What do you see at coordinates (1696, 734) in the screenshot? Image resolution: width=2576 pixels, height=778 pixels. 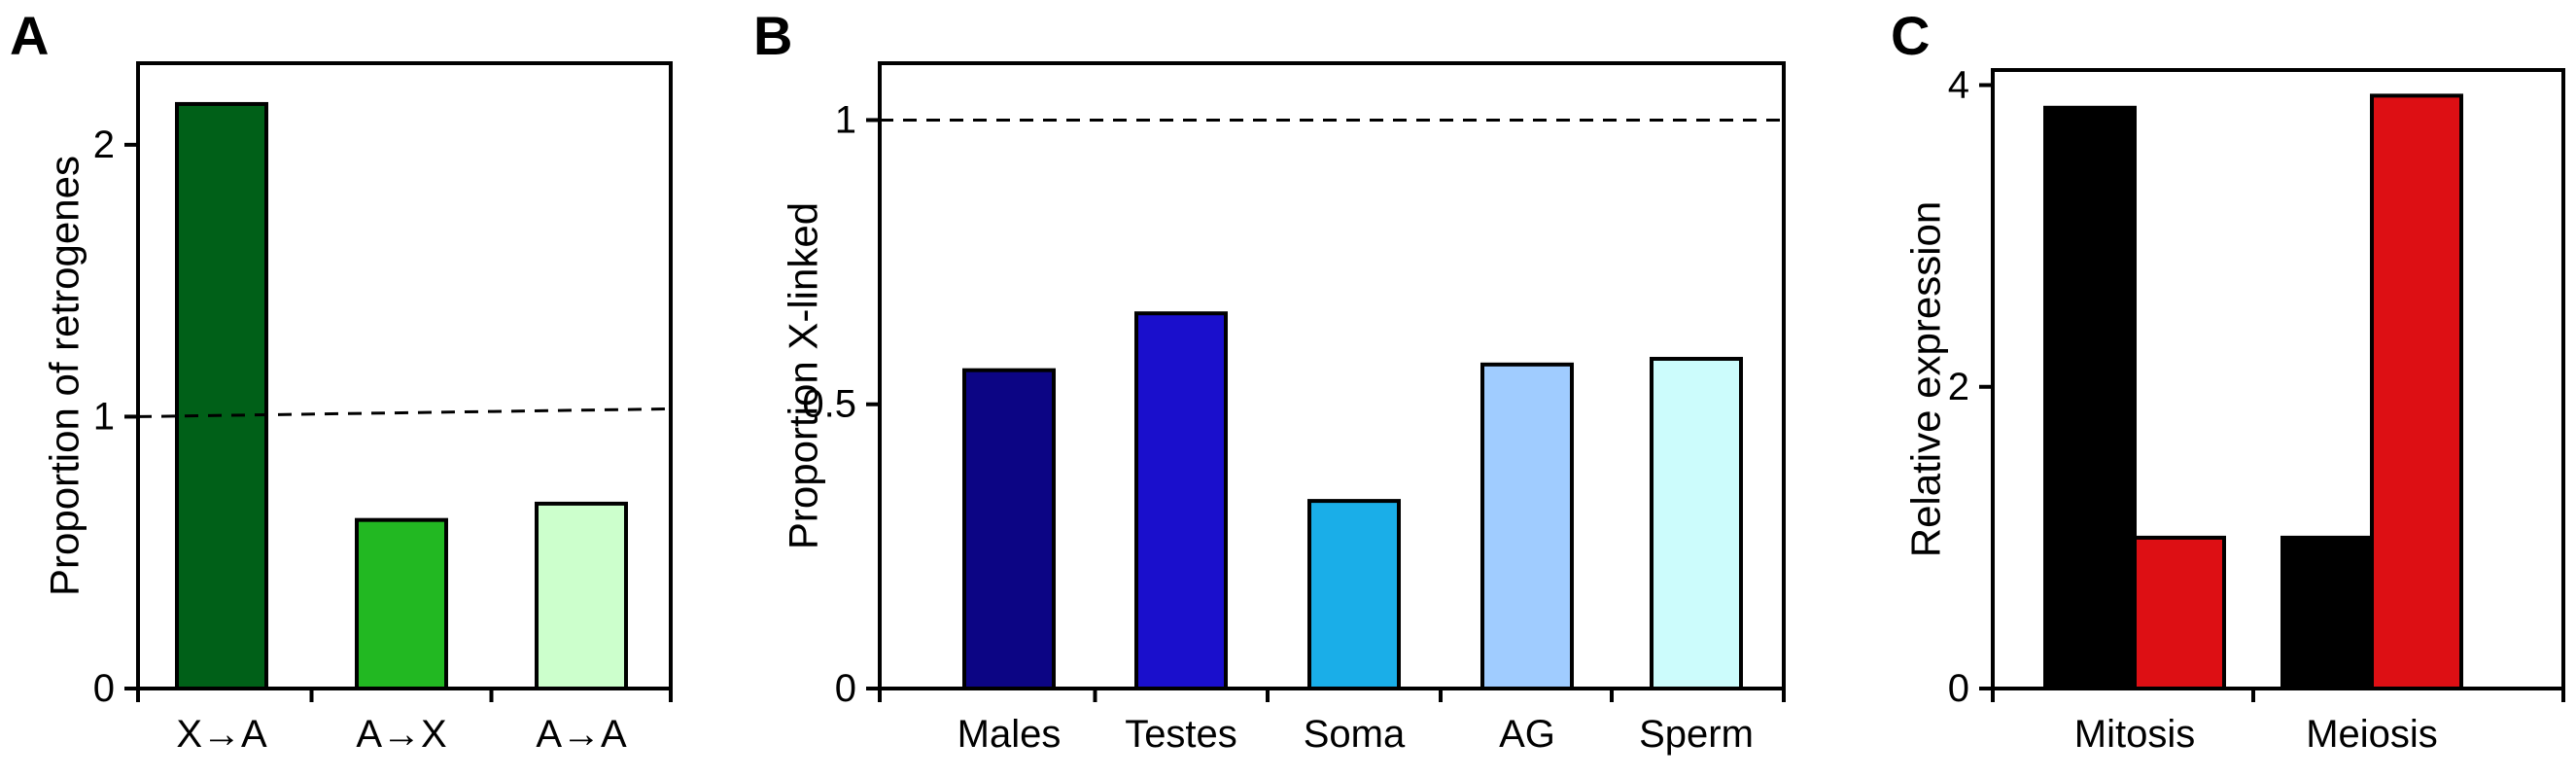 I see `x-tick-label: Sperm` at bounding box center [1696, 734].